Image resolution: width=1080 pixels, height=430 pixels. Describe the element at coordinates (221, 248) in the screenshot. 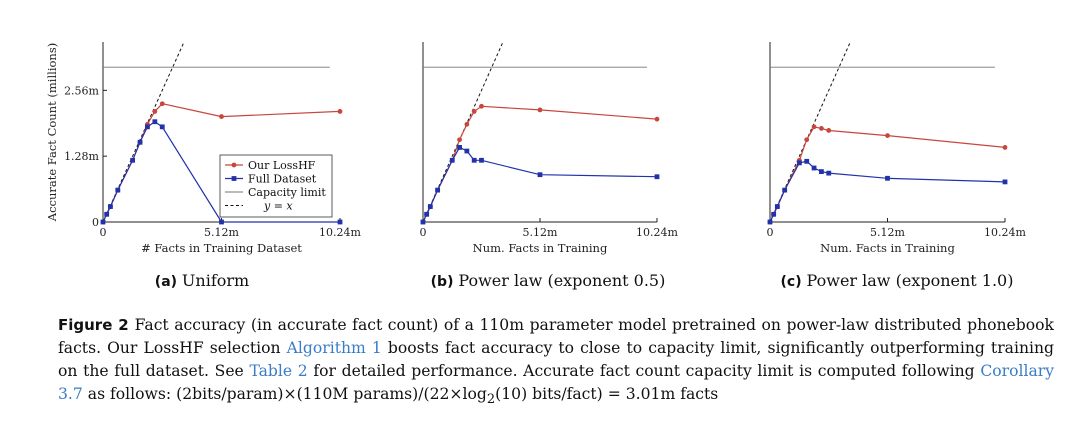

I see `x-axis-label: # Facts in Training Dataset` at that location.